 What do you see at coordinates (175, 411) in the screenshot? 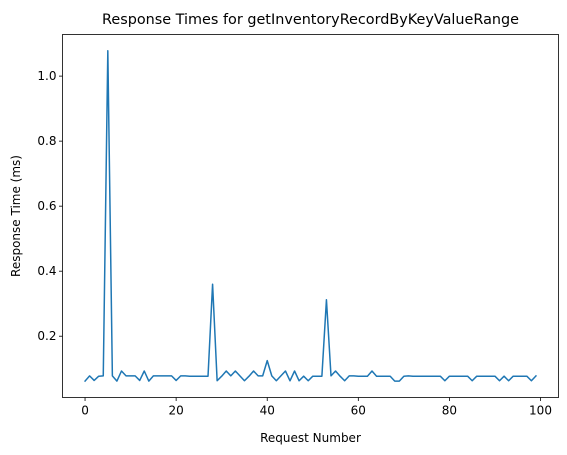
I see `x-tick-label: 20` at bounding box center [175, 411].